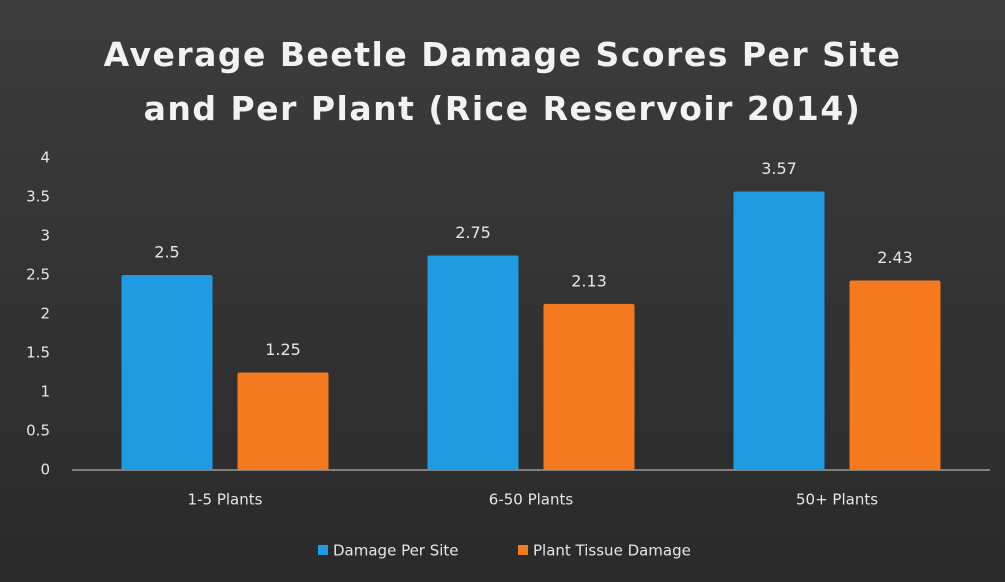 Image resolution: width=1005 pixels, height=582 pixels. What do you see at coordinates (45, 314) in the screenshot?
I see `y-tick-label: 2` at bounding box center [45, 314].